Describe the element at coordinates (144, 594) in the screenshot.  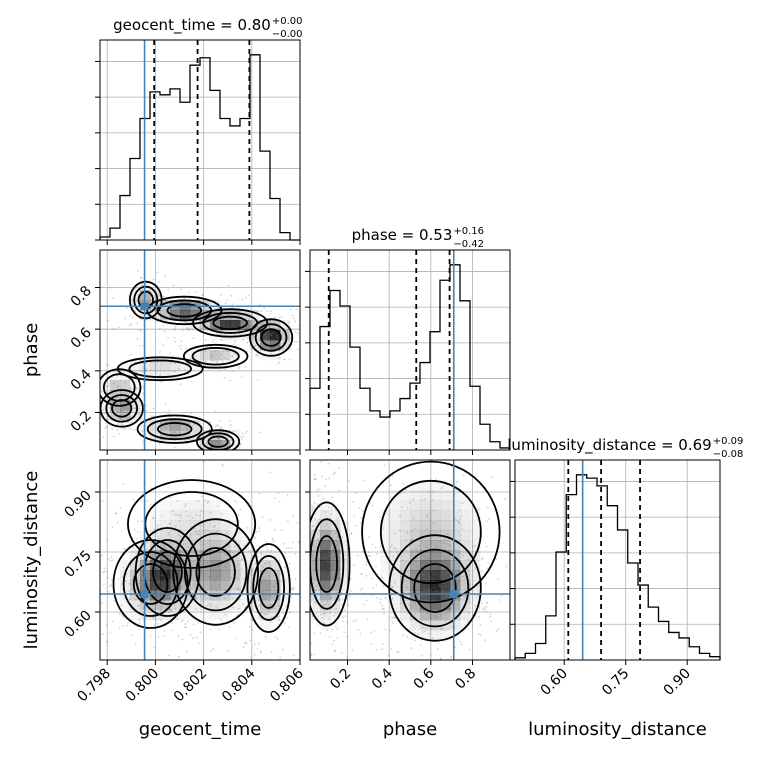
I see `truth-marker` at that location.